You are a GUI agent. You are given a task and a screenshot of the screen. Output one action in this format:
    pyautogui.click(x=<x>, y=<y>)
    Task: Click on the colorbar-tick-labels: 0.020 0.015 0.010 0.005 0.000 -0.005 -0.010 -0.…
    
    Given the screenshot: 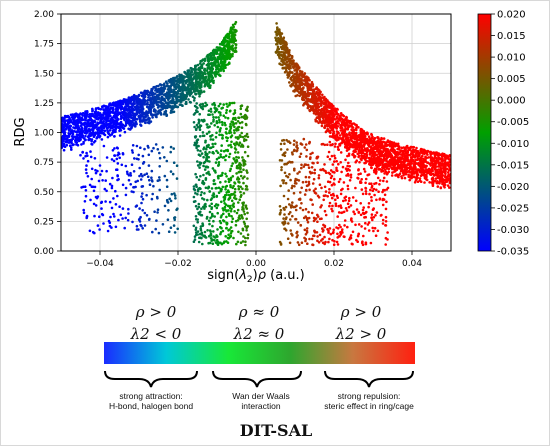 What is the action you would take?
    pyautogui.click(x=510, y=134)
    